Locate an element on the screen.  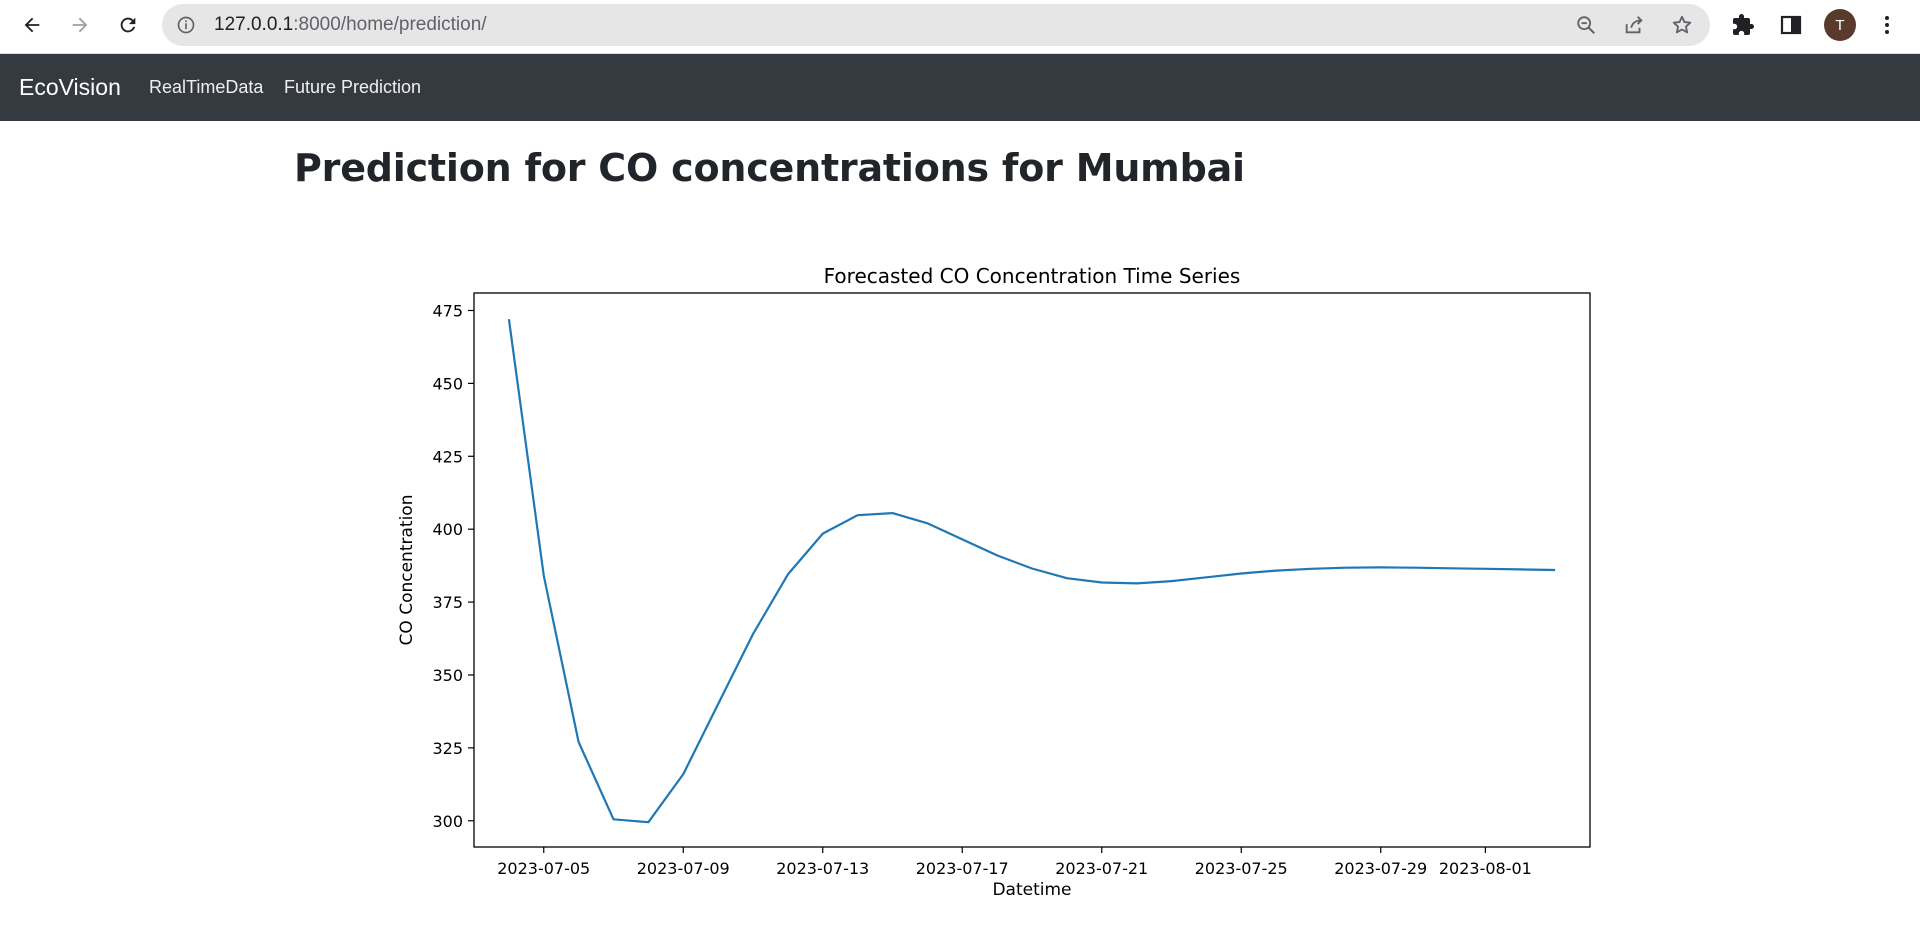
y-axis-label: CO Concentration is located at coordinates (407, 570).